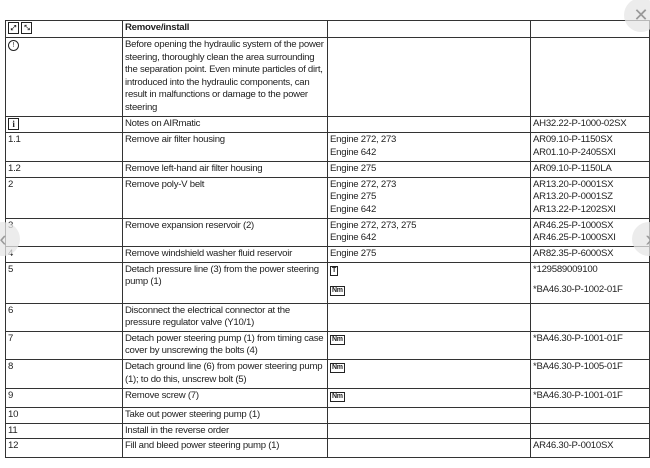 The height and width of the screenshot is (468, 650). I want to click on reference-cell: AR46.25-P-1000SX AR46.25-P-1000SXI, so click(590, 232).